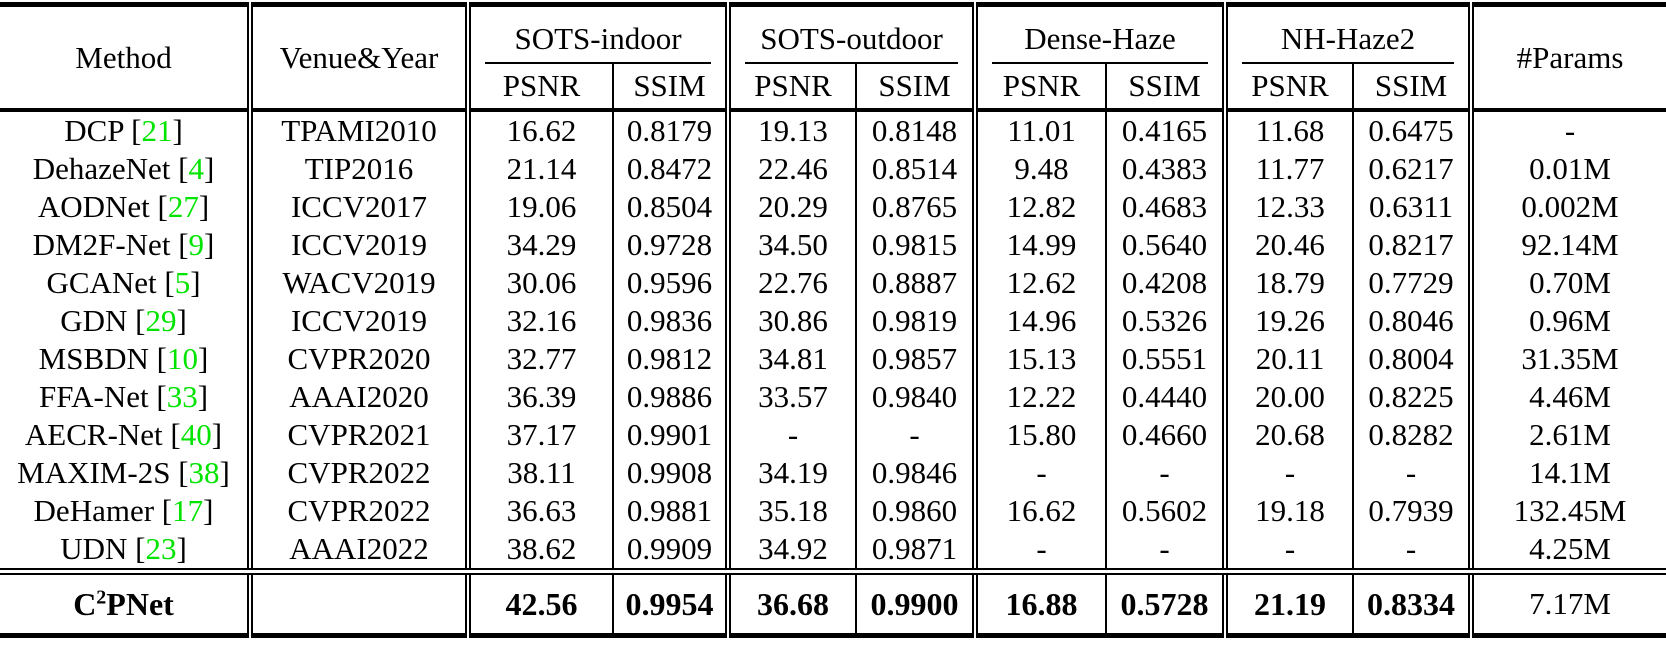 The image size is (1666, 647). I want to click on citation-link: 33, so click(182, 396).